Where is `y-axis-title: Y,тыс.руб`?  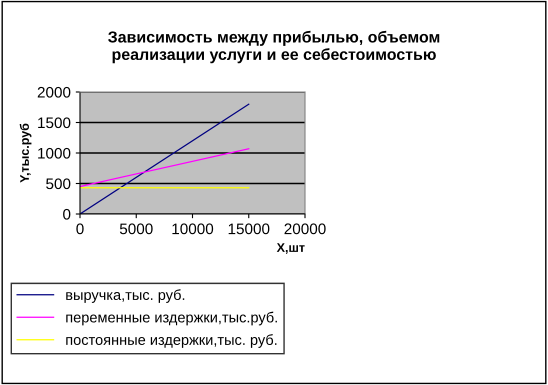 y-axis-title: Y,тыс.руб is located at coordinates (26, 153).